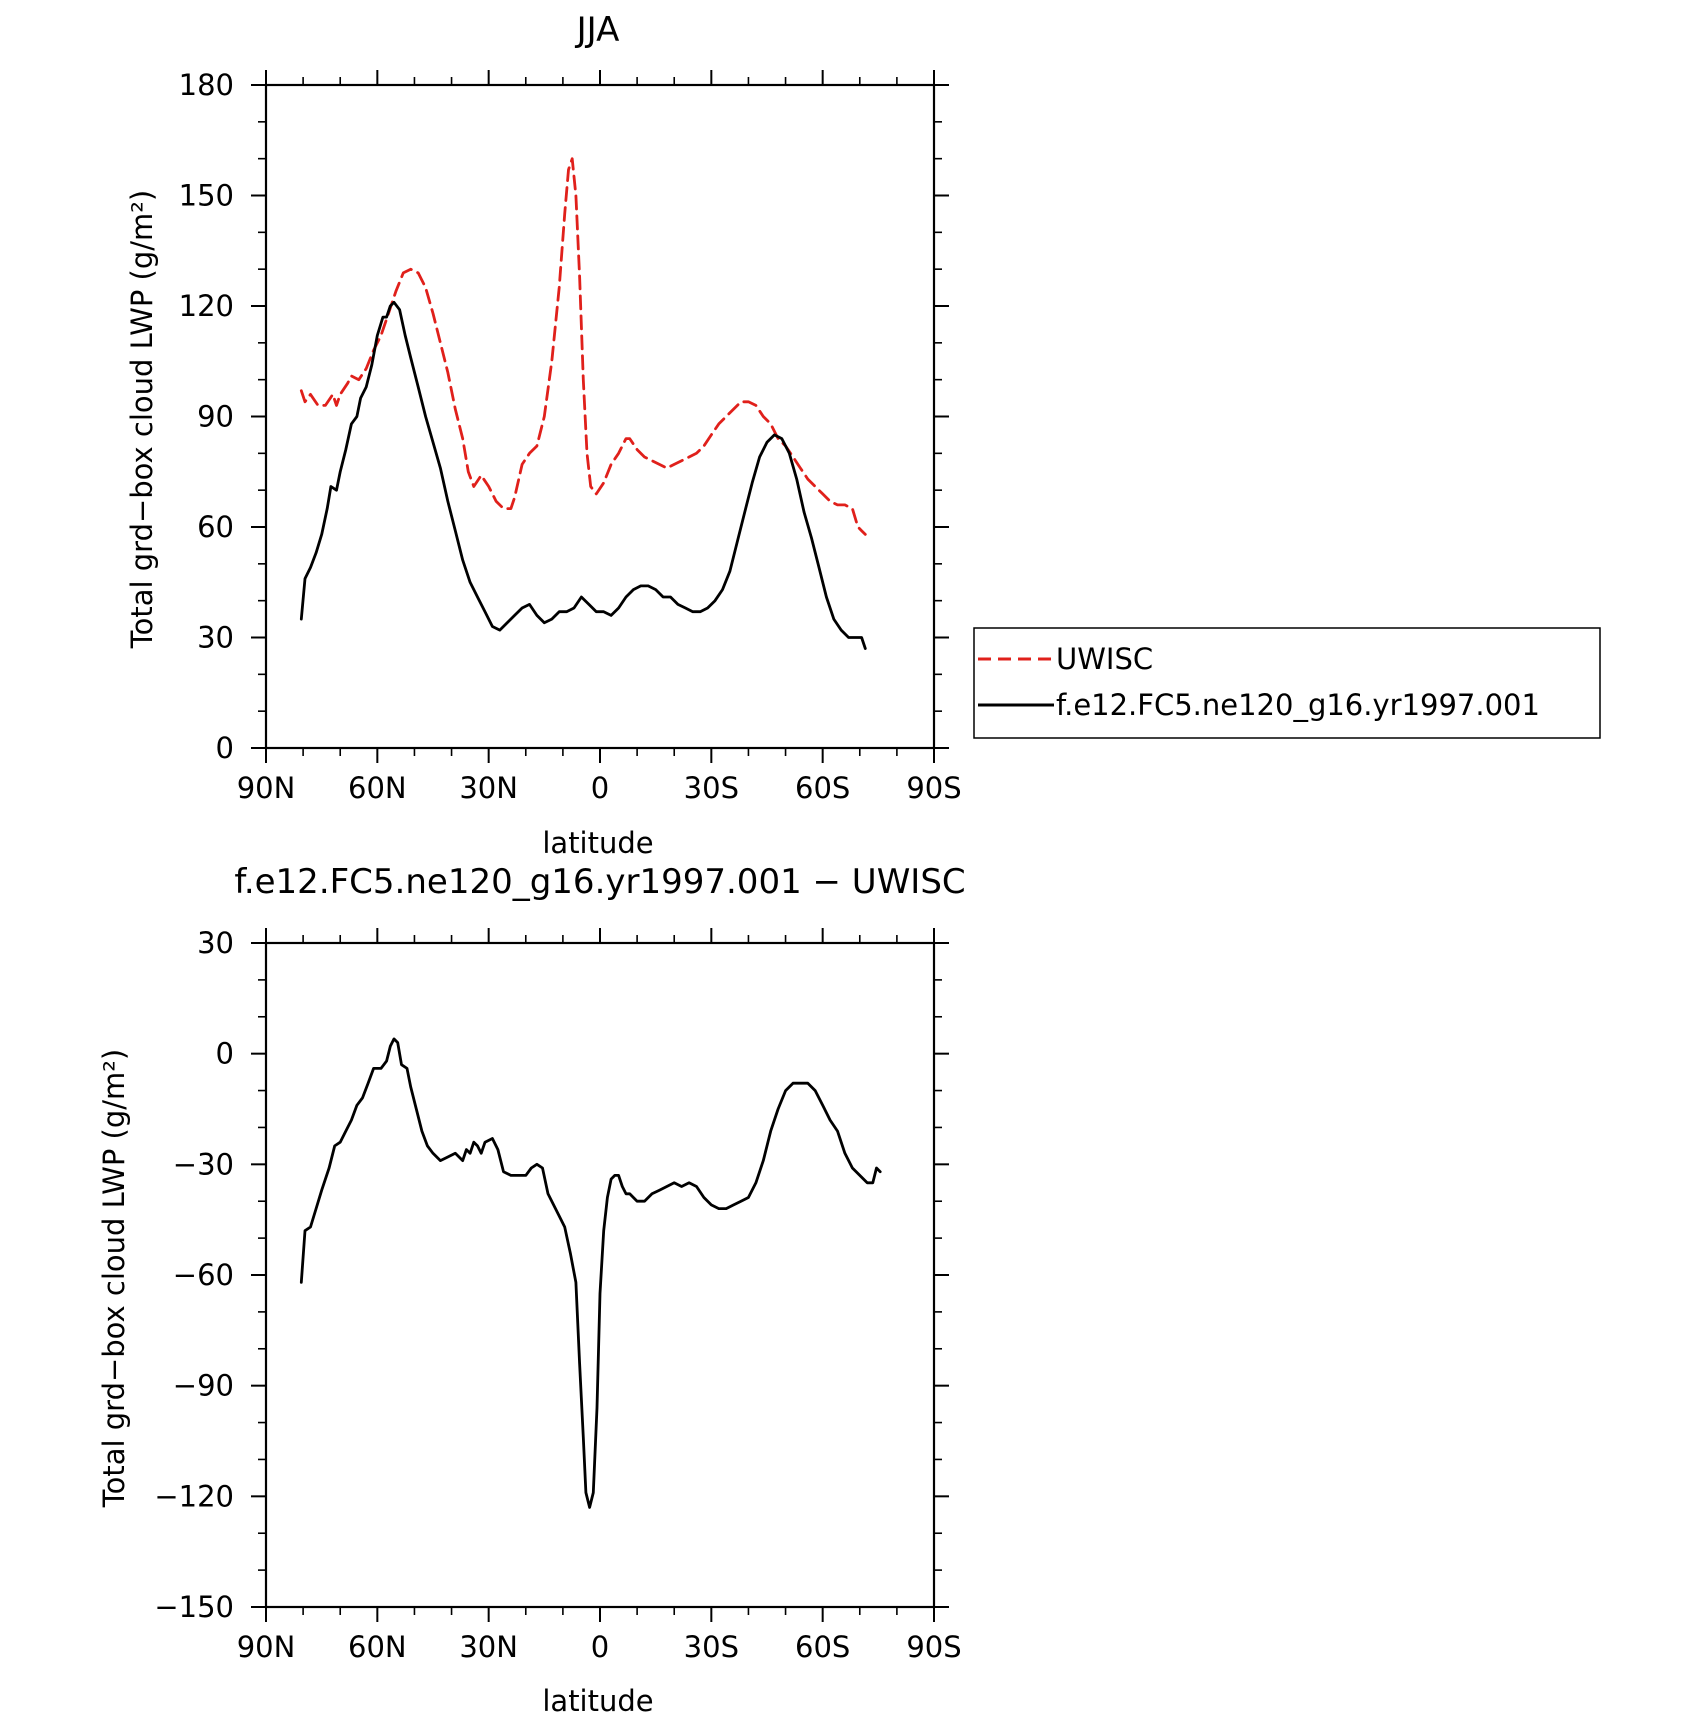  Describe the element at coordinates (822, 1647) in the screenshot. I see `bottom-x-tick-label: 60S` at that location.